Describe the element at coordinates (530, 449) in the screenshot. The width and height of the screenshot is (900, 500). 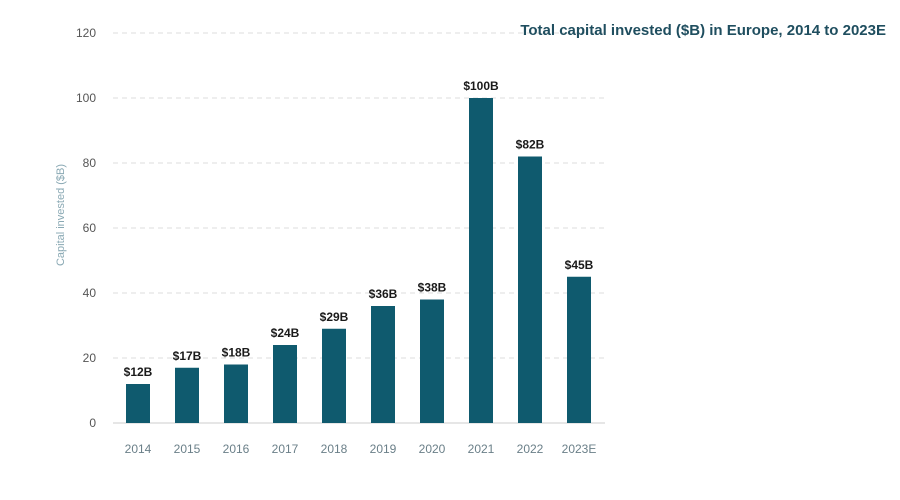
I see `x-tick-label: 2022` at that location.